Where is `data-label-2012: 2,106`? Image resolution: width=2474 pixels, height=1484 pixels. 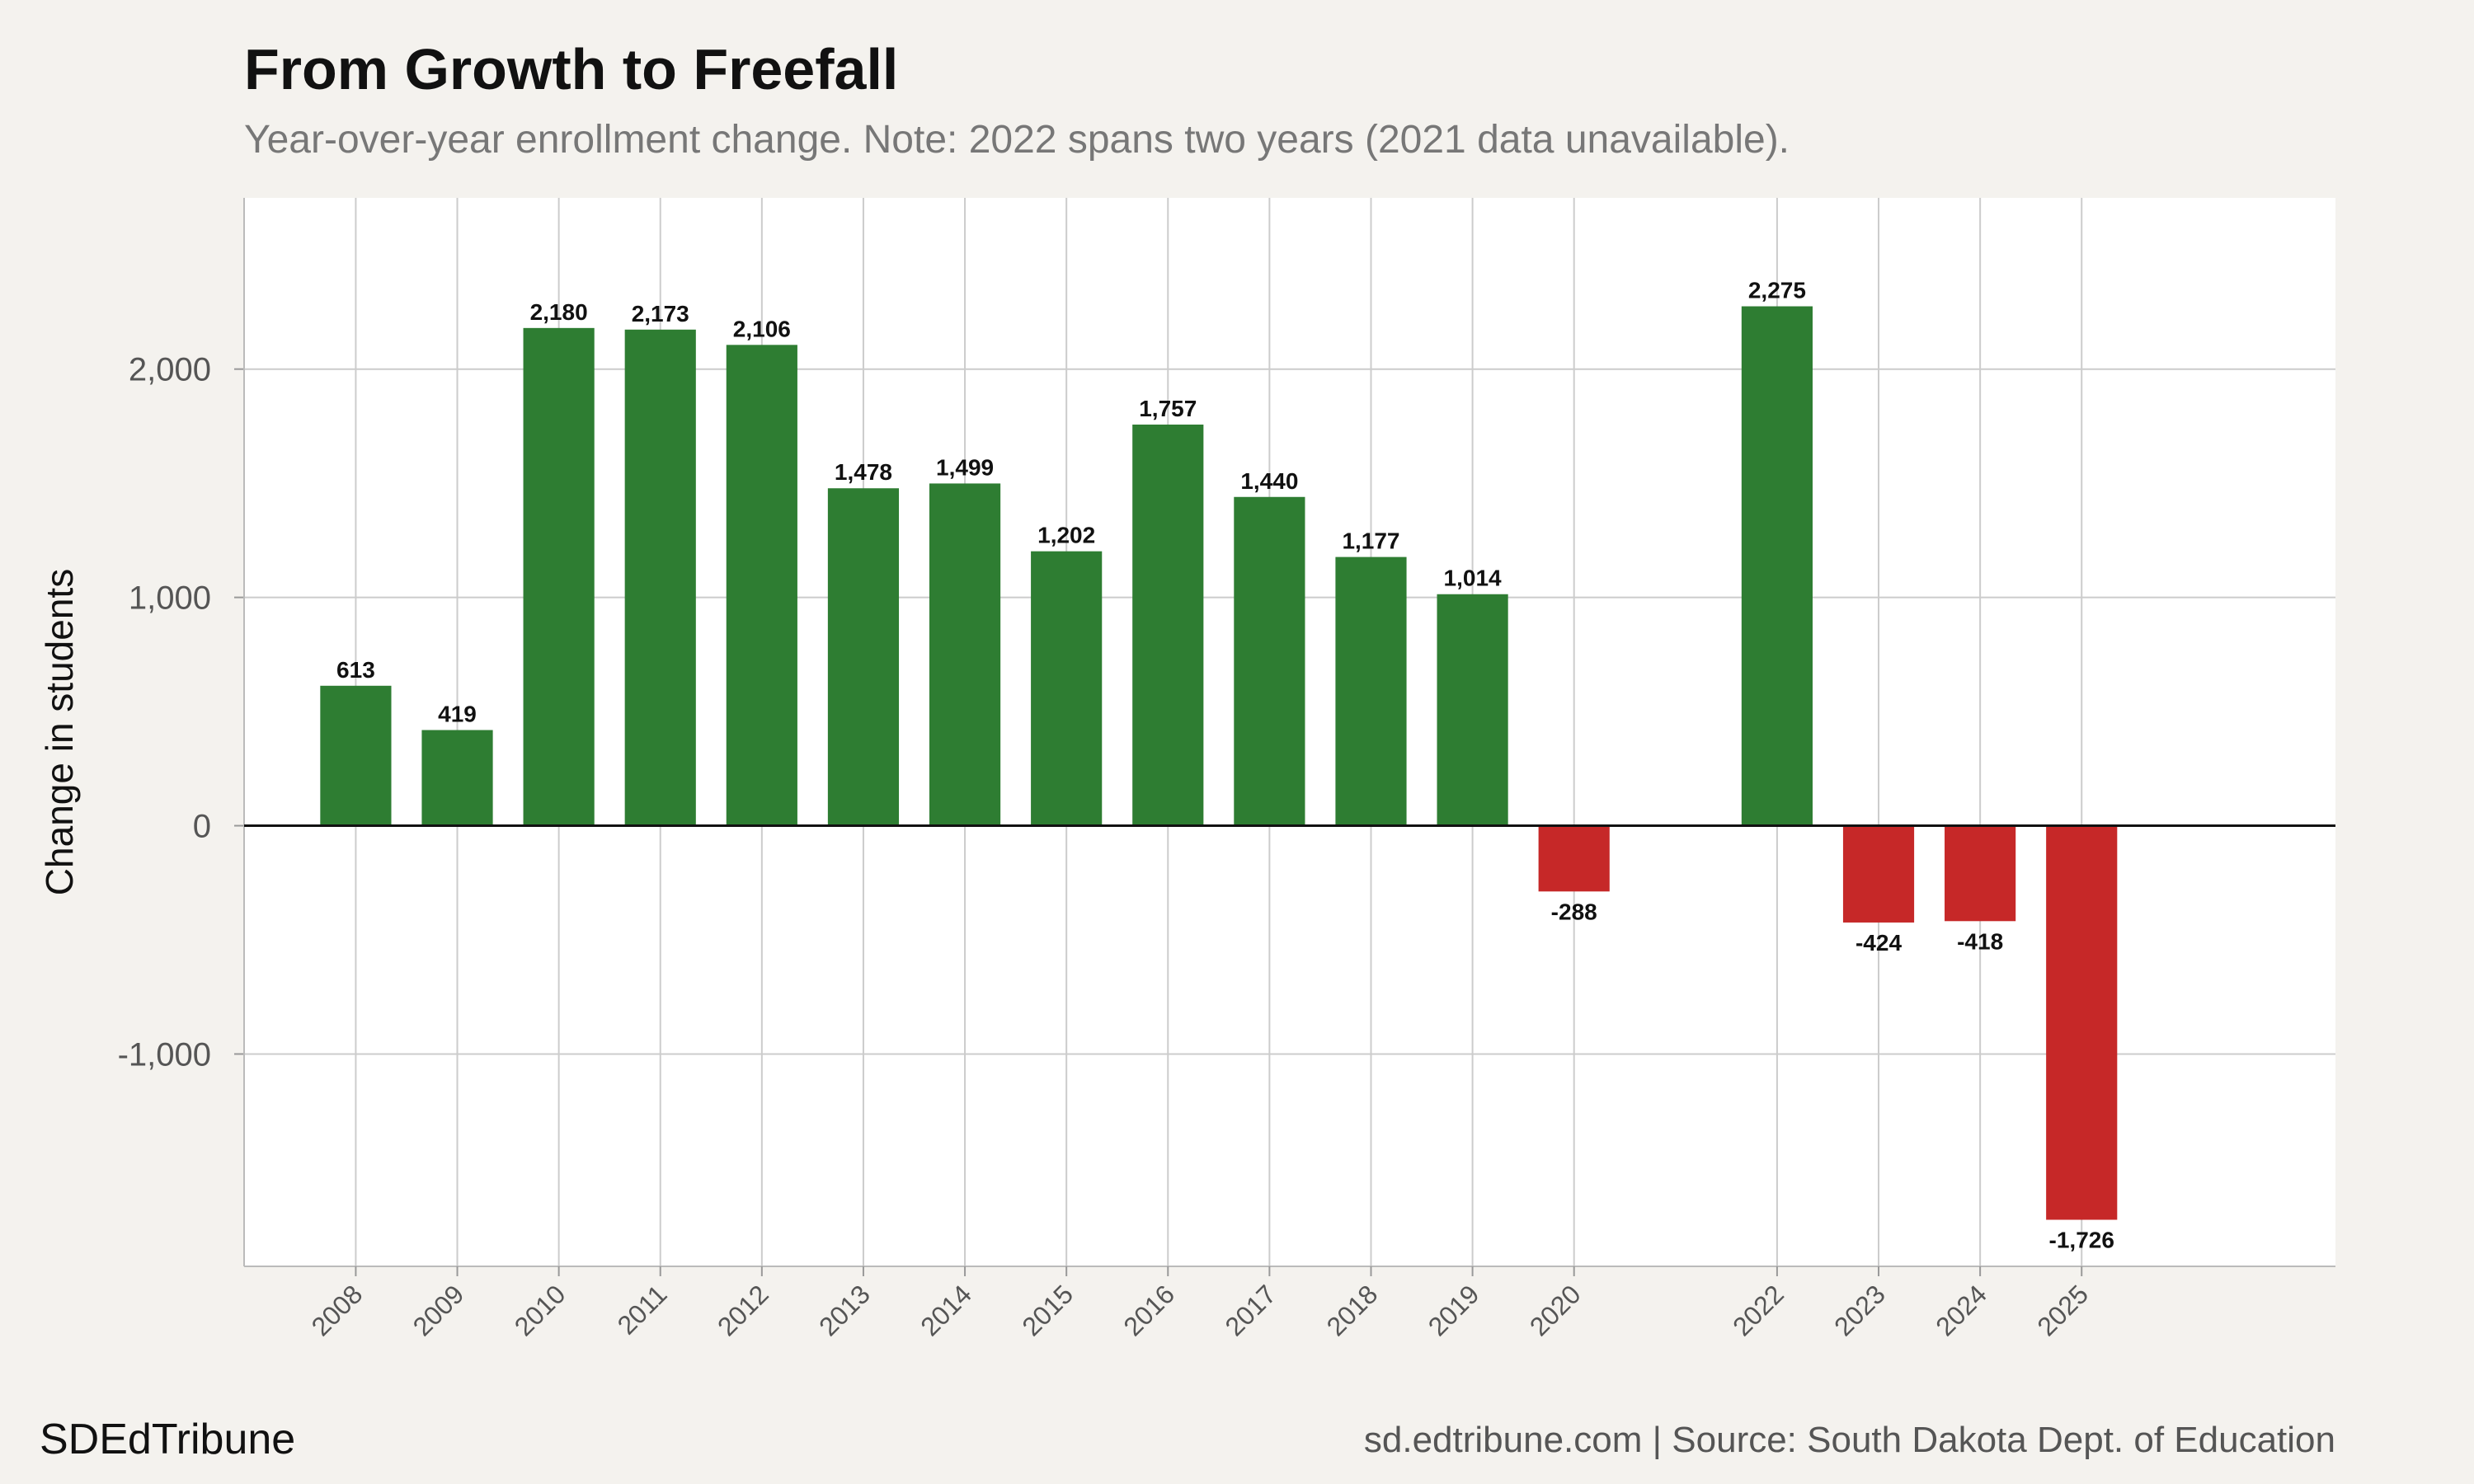 data-label-2012: 2,106 is located at coordinates (762, 328).